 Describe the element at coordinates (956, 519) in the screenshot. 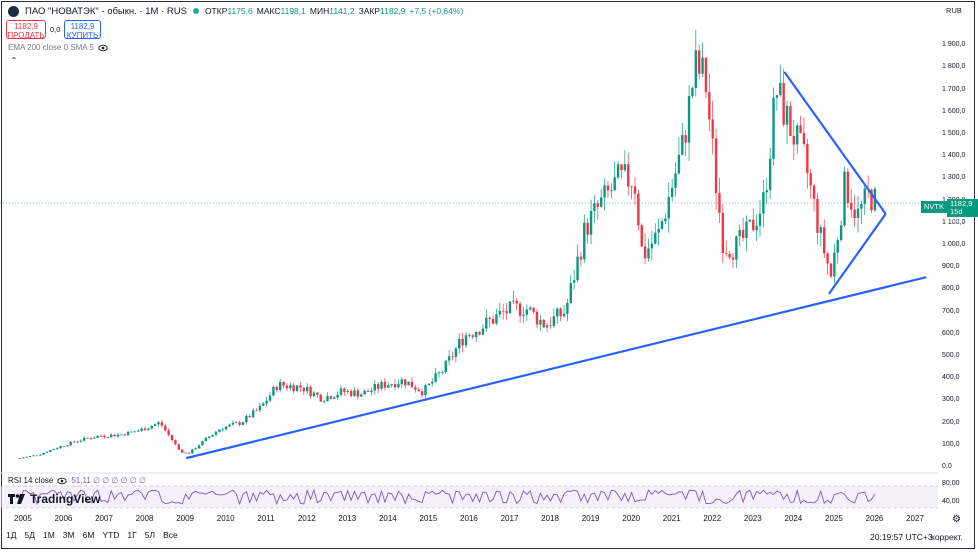

I see `settings-gear-icon: ⚙` at that location.